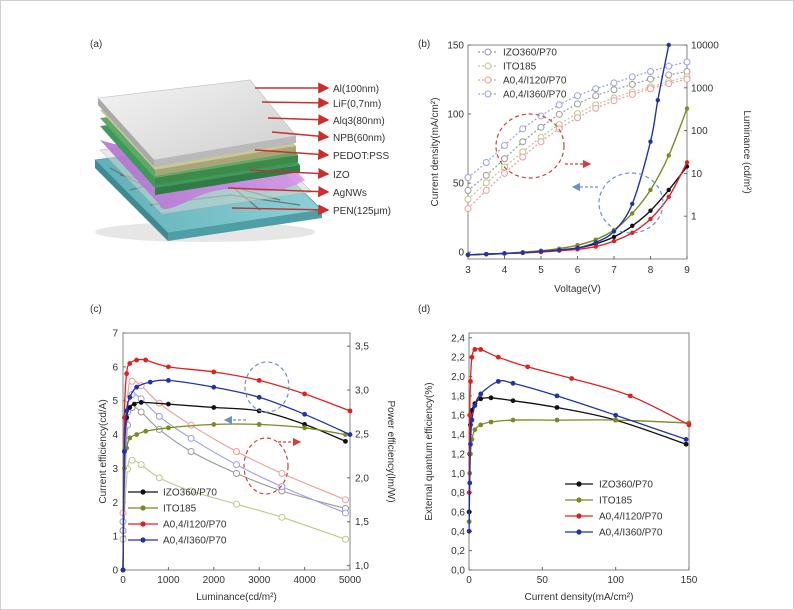 The image size is (794, 610). Describe the element at coordinates (282, 473) in the screenshot. I see `chart-c-pe-point-a0-4-i120-p70` at that location.